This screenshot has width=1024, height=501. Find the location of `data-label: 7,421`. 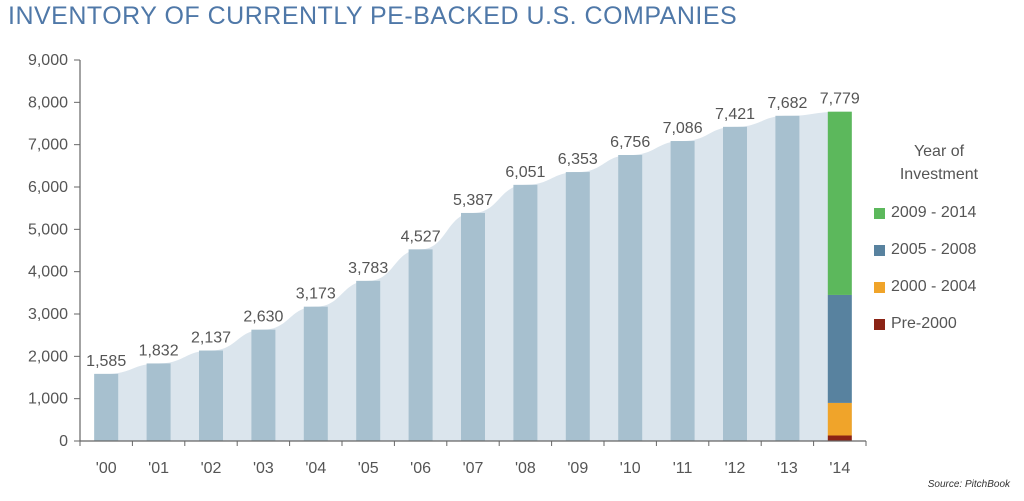

data-label: 7,421 is located at coordinates (735, 114).